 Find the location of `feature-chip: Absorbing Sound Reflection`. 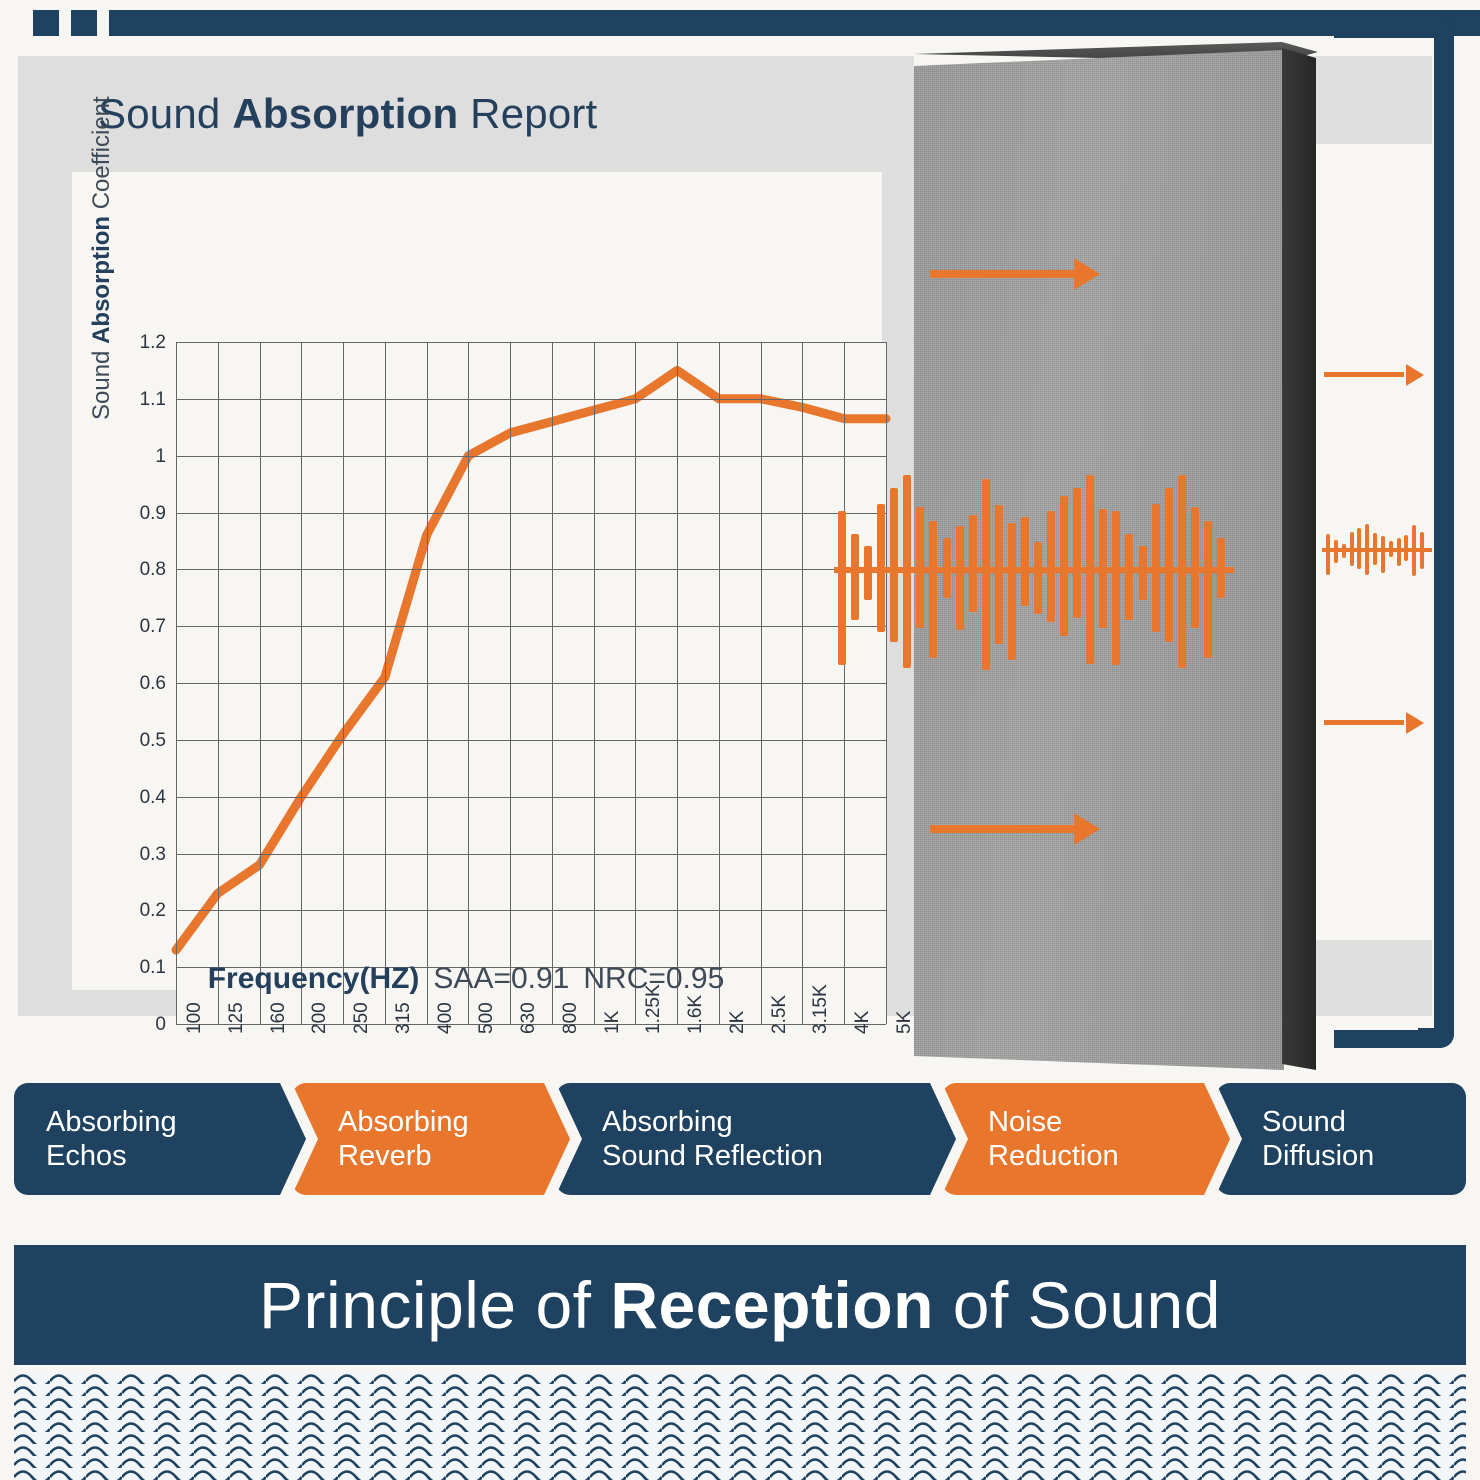

feature-chip: Absorbing Sound Reflection is located at coordinates (756, 1139).